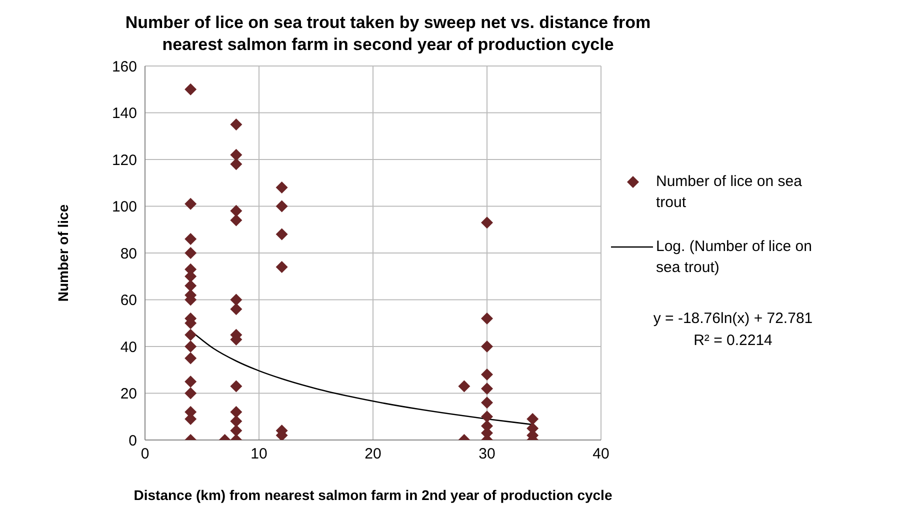 This screenshot has height=523, width=910. Describe the element at coordinates (128, 253) in the screenshot. I see `y-tick-label: 80` at that location.